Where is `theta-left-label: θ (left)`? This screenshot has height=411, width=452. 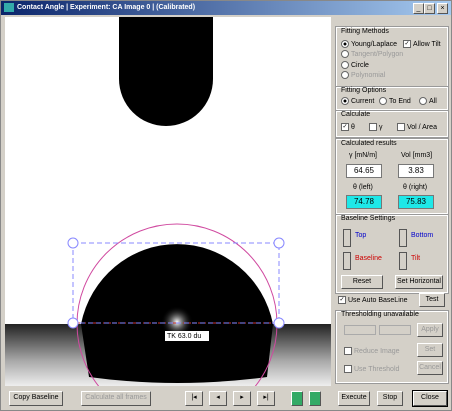 theta-left-label: θ (left) is located at coordinates (363, 187).